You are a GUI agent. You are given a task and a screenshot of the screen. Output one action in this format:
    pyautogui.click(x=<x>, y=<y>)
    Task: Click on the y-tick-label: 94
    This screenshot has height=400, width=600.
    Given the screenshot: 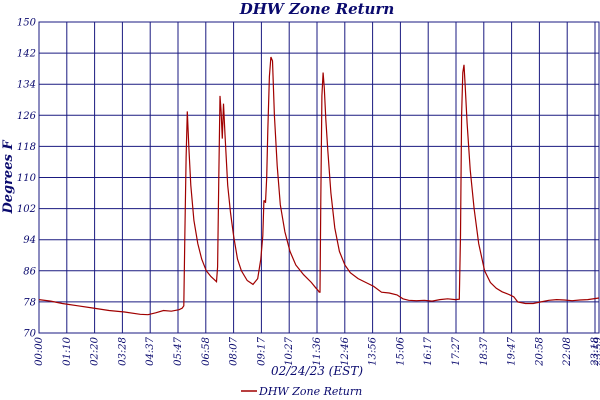 What is the action you would take?
    pyautogui.click(x=29, y=240)
    